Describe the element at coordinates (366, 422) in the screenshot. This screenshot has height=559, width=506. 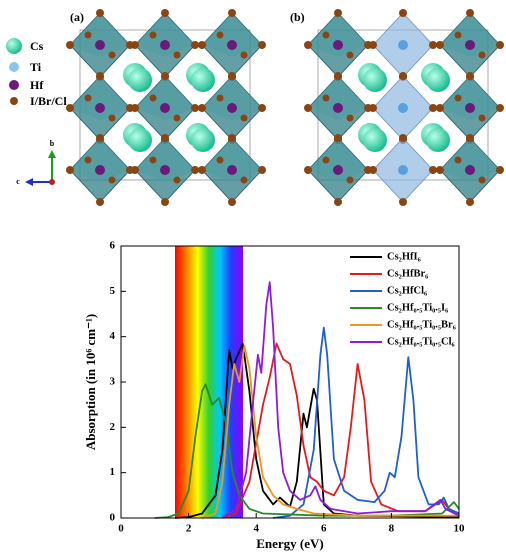
I see `series-line` at that location.